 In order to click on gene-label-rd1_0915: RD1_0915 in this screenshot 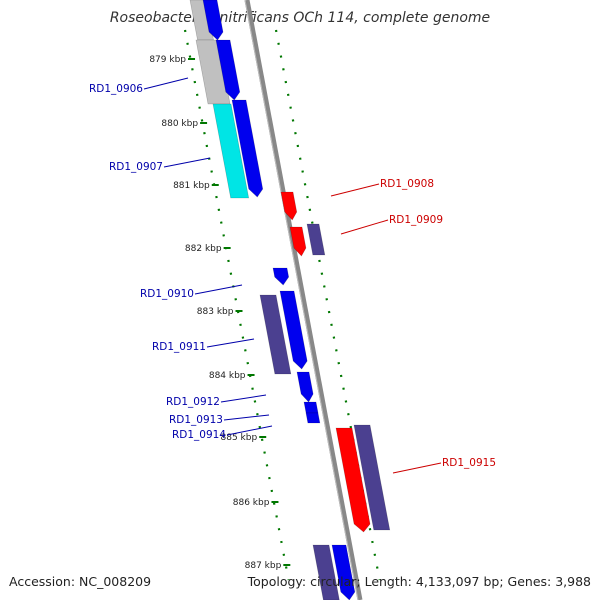, I will do `click(469, 463)`.